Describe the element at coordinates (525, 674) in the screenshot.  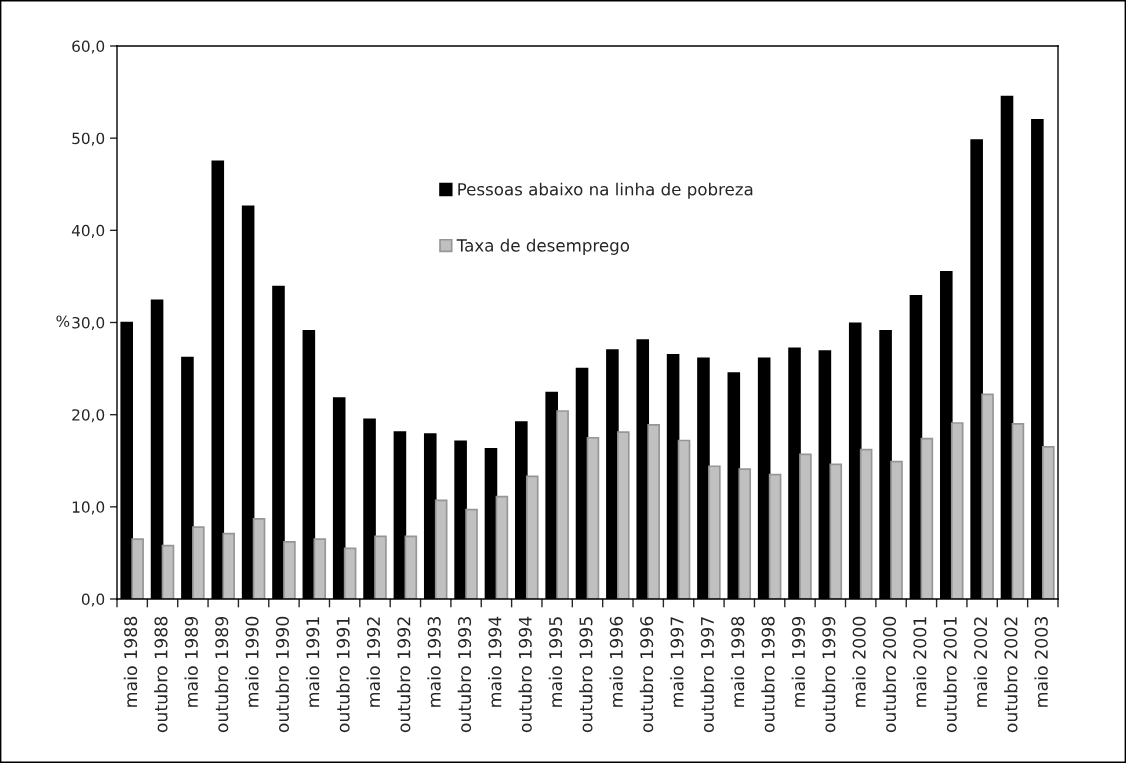
I see `x-tick-label: outubro 1994` at that location.